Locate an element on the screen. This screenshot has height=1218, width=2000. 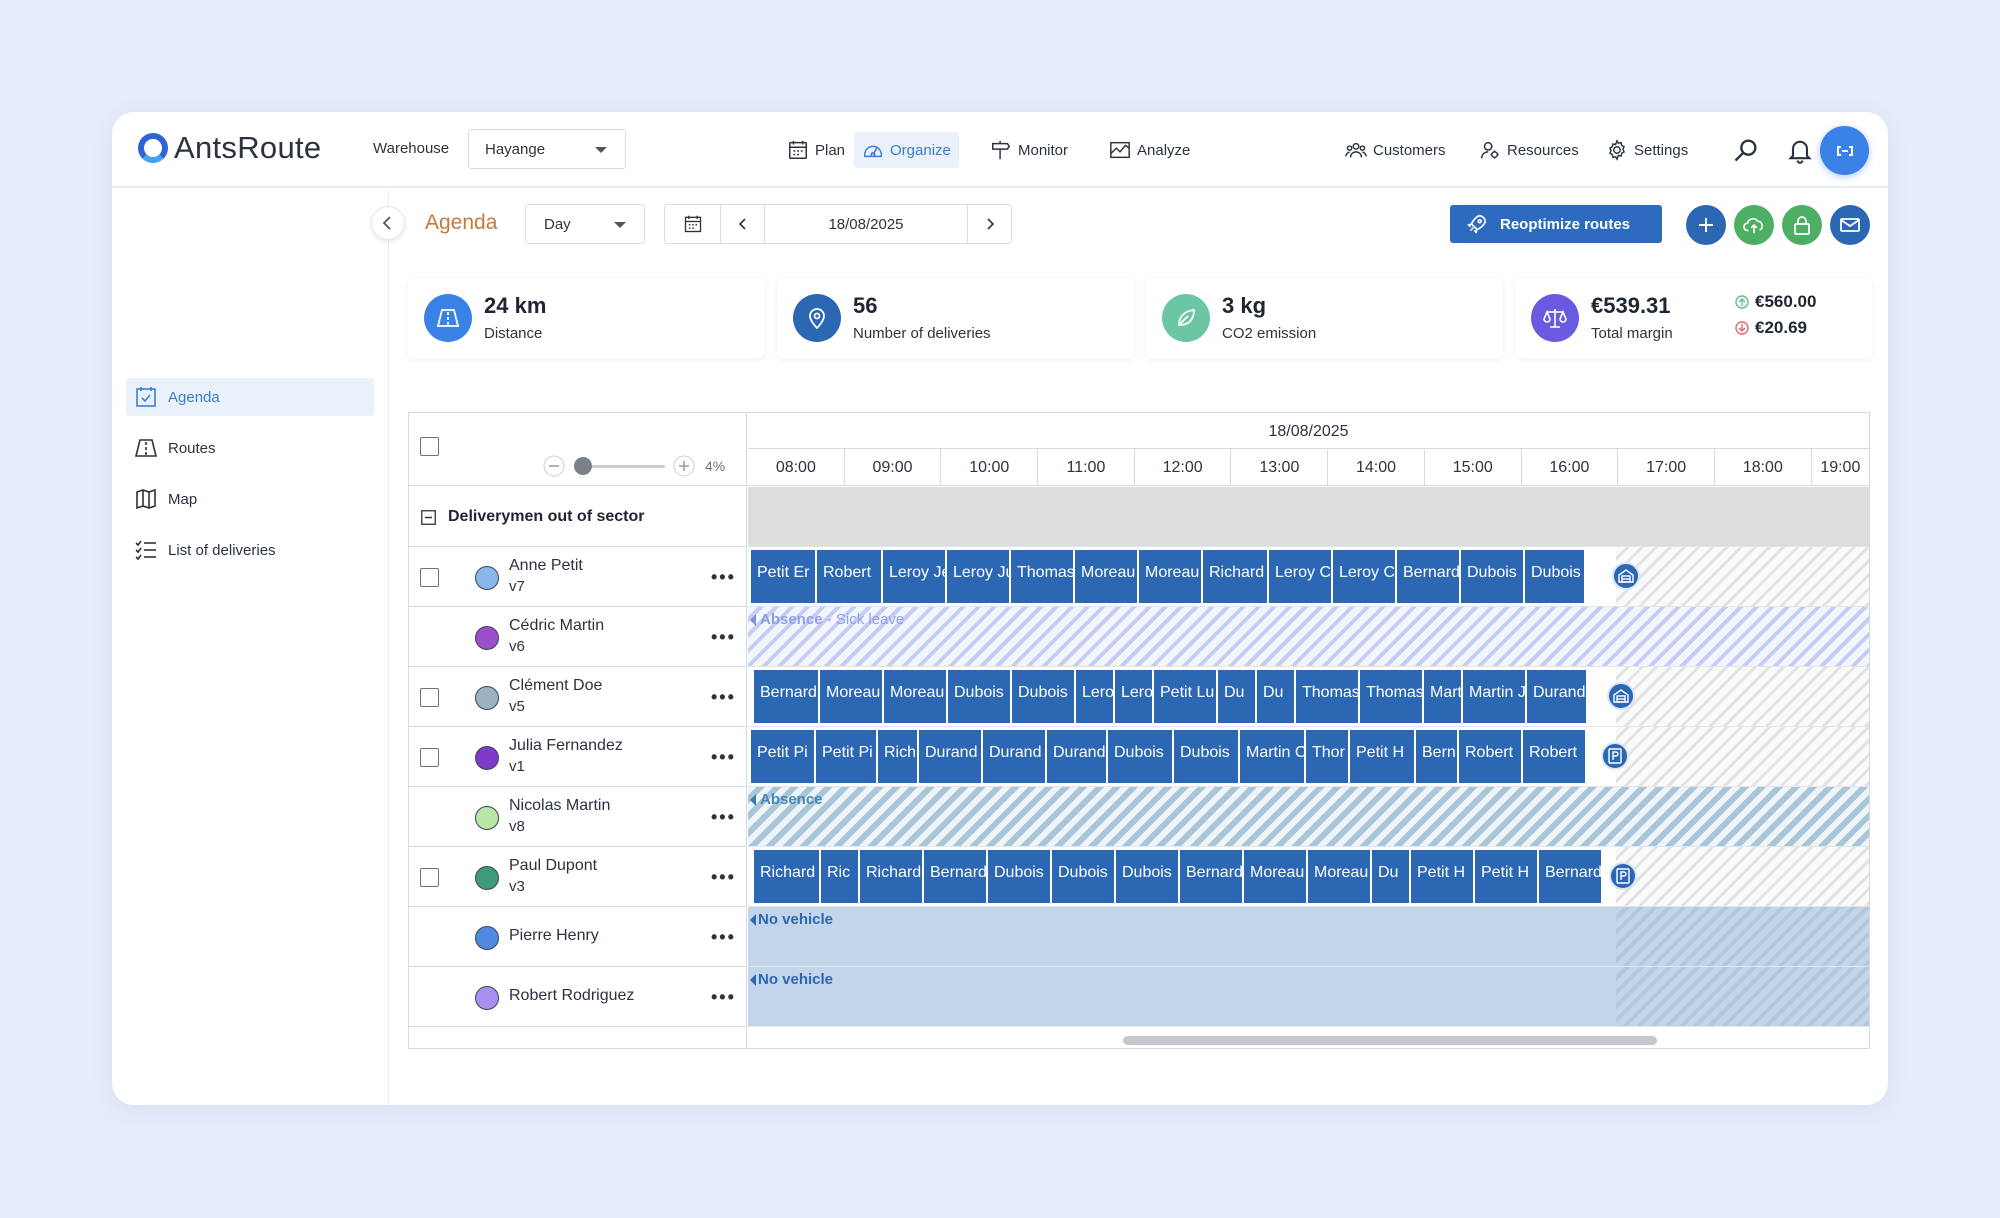
bell-icon is located at coordinates (1800, 150).